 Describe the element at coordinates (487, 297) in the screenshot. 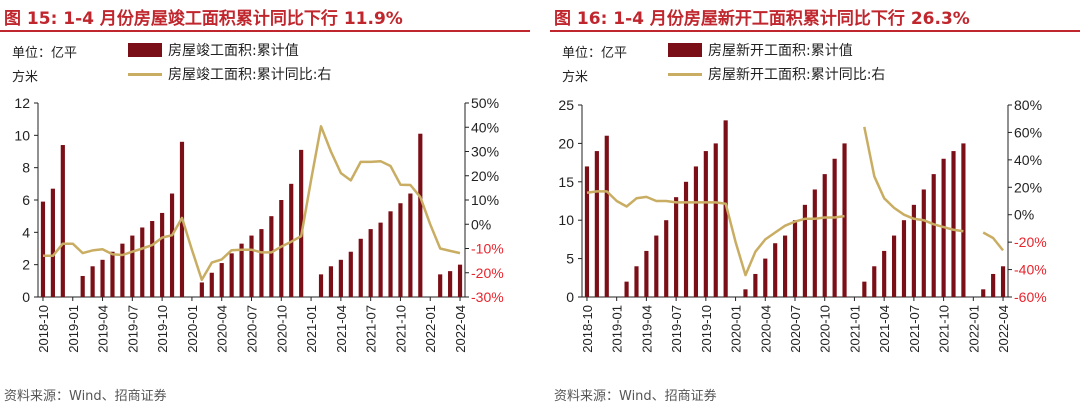

I see `right-axis-tick-label: -30%` at that location.